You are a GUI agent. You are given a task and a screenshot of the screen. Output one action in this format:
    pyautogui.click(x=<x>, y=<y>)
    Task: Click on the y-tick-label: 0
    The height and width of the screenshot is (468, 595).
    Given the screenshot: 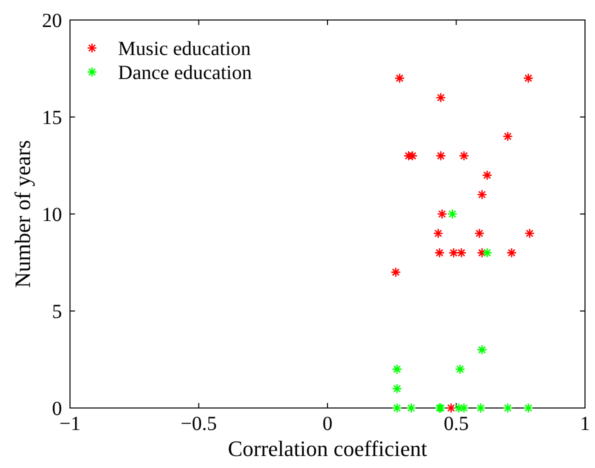 What is the action you would take?
    pyautogui.click(x=57, y=409)
    